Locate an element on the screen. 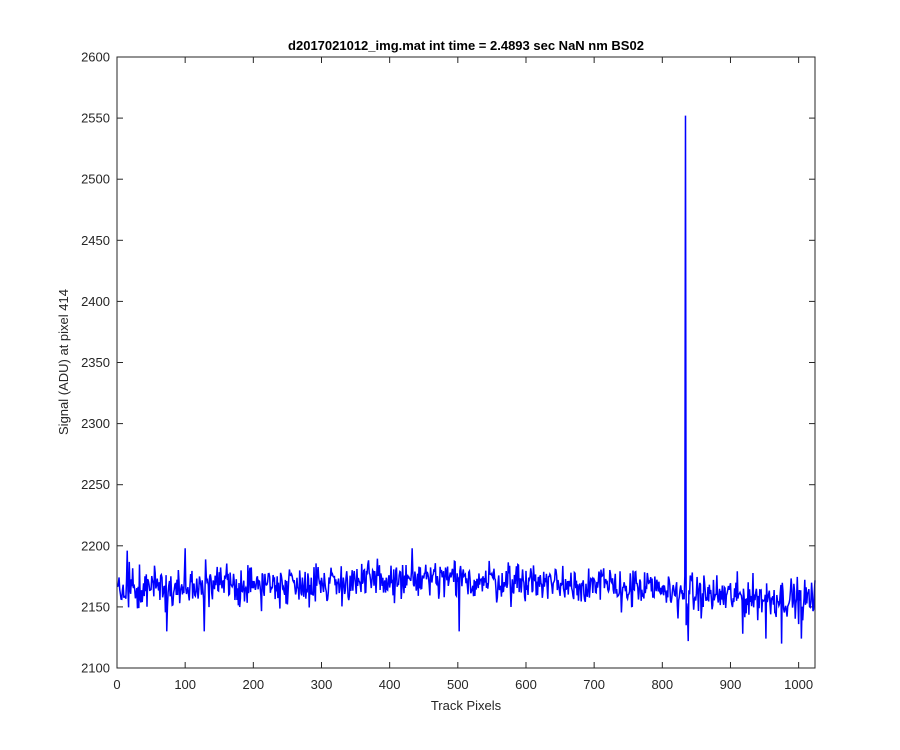 Image resolution: width=900 pixels, height=750 pixels. x-tick-label: 800 is located at coordinates (662, 684).